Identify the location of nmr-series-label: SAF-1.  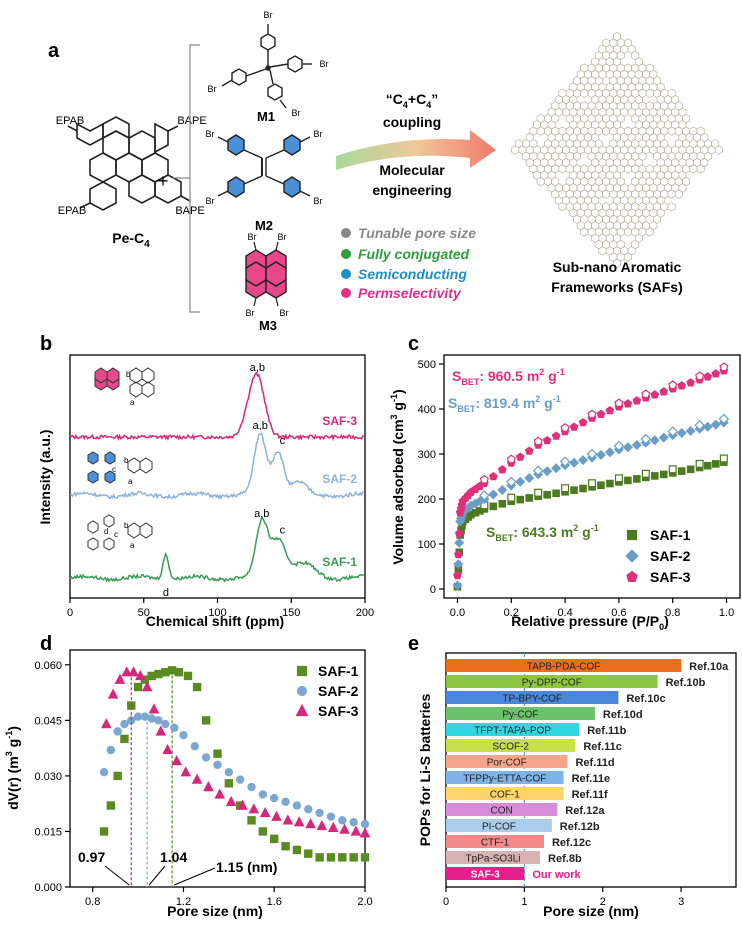
(339, 562).